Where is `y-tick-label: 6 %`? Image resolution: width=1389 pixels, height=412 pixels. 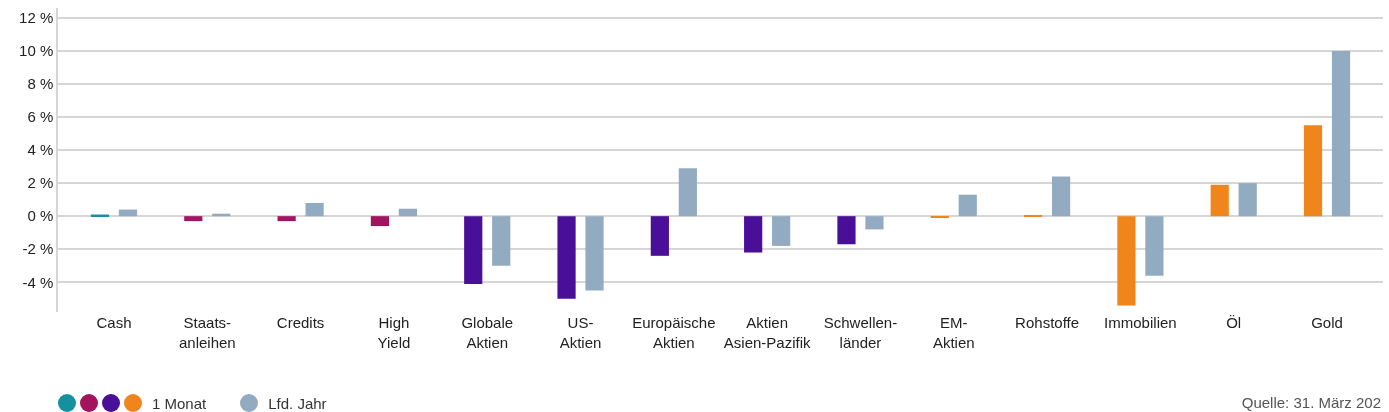
y-tick-label: 6 % is located at coordinates (40, 117).